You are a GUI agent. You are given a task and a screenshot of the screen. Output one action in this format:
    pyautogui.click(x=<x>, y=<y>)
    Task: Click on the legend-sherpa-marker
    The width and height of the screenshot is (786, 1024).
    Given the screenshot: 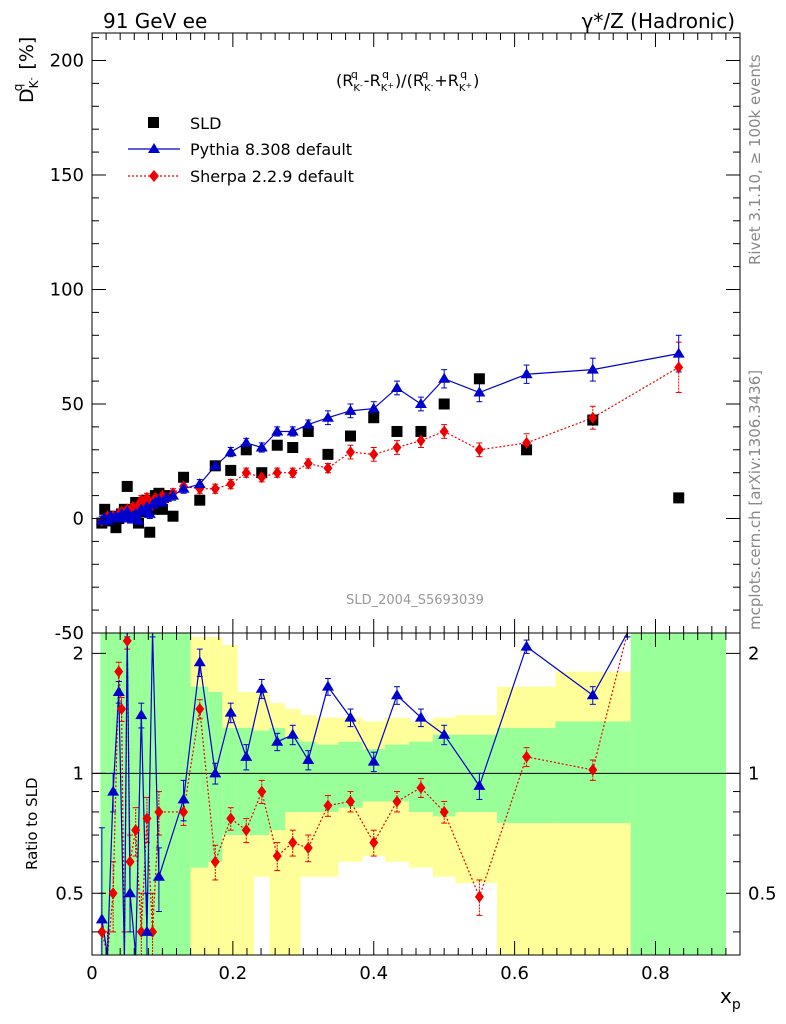 What is the action you would take?
    pyautogui.click(x=154, y=176)
    